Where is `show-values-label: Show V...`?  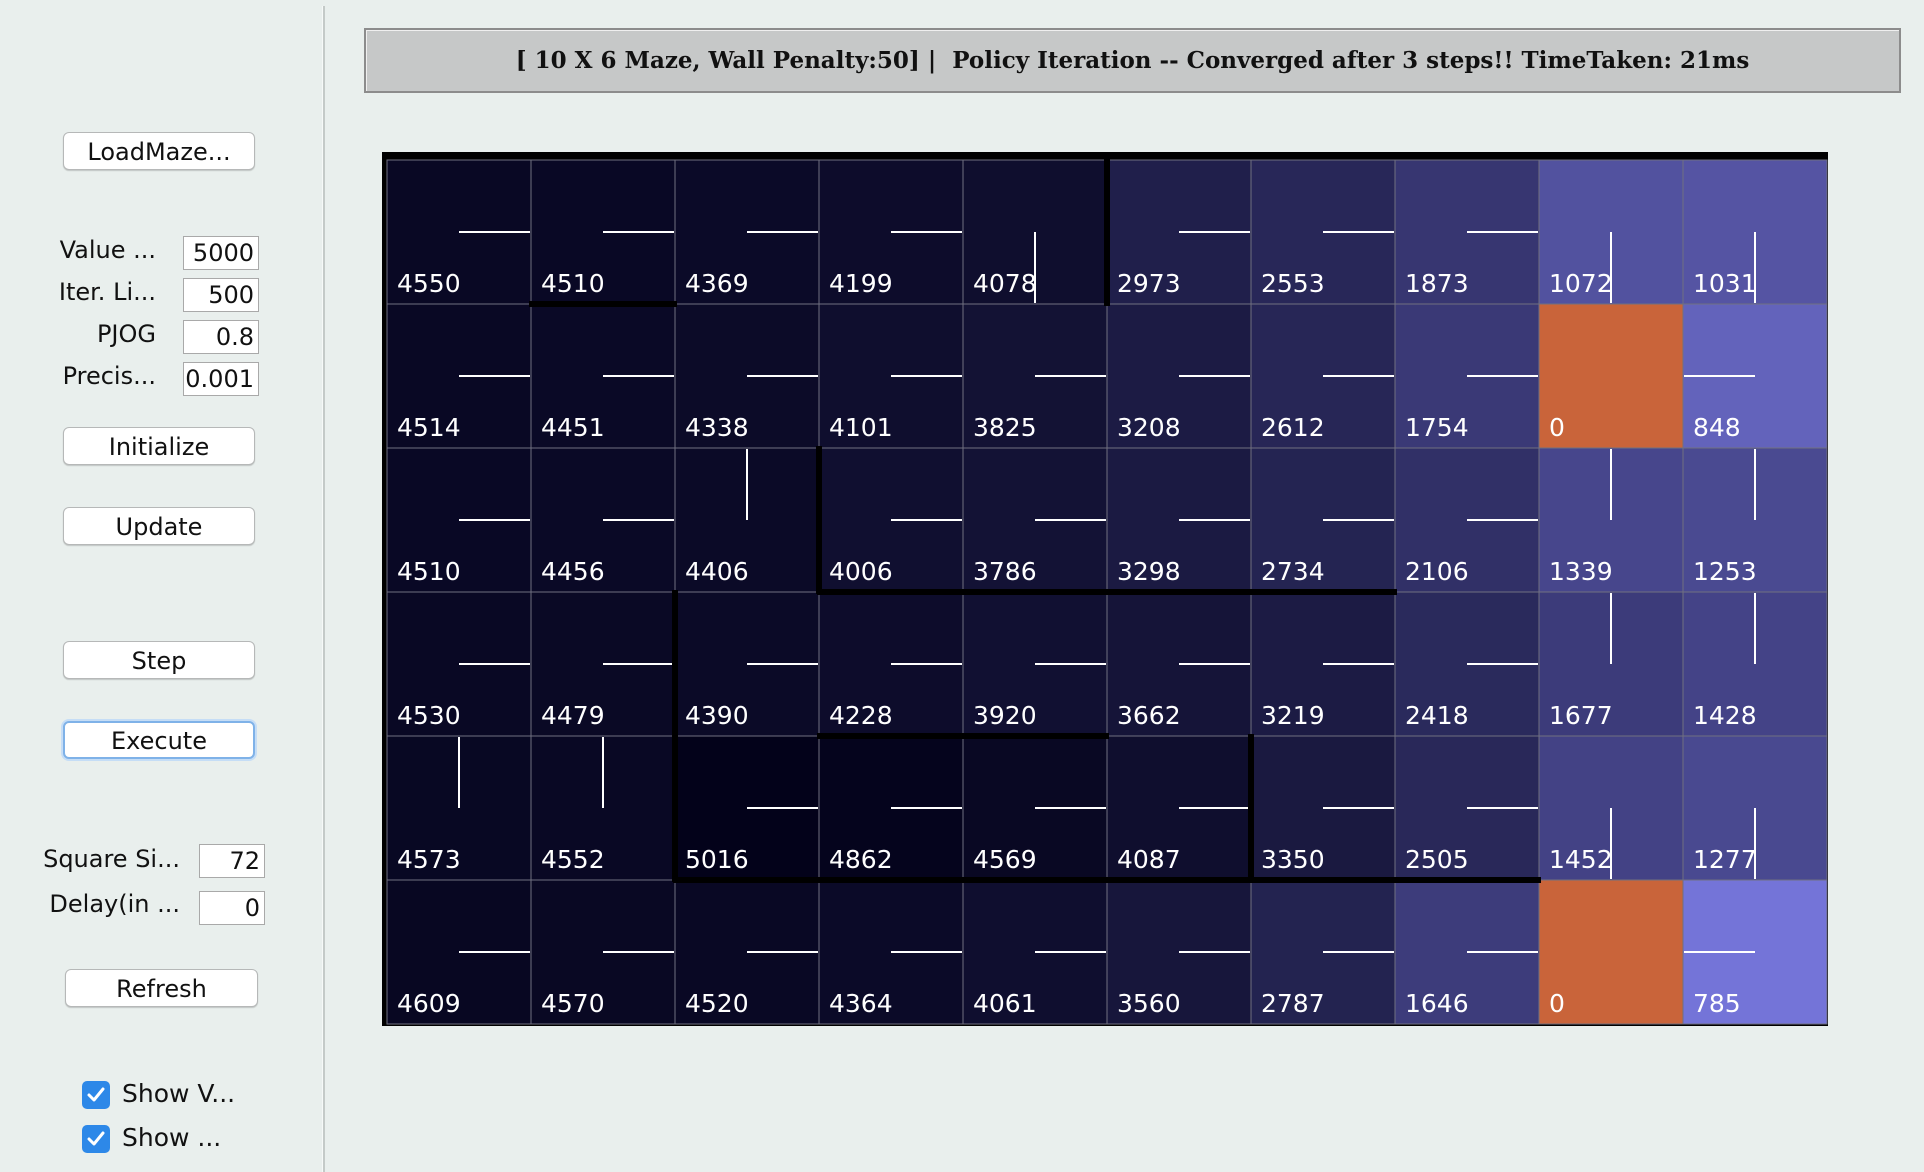 show-values-label: Show V... is located at coordinates (179, 1093).